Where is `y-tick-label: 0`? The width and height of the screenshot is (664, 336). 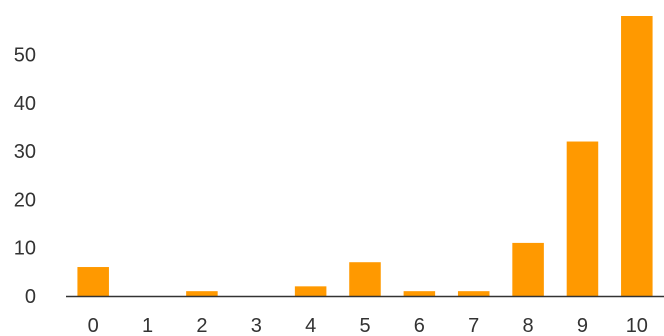 y-tick-label: 0 is located at coordinates (30, 297).